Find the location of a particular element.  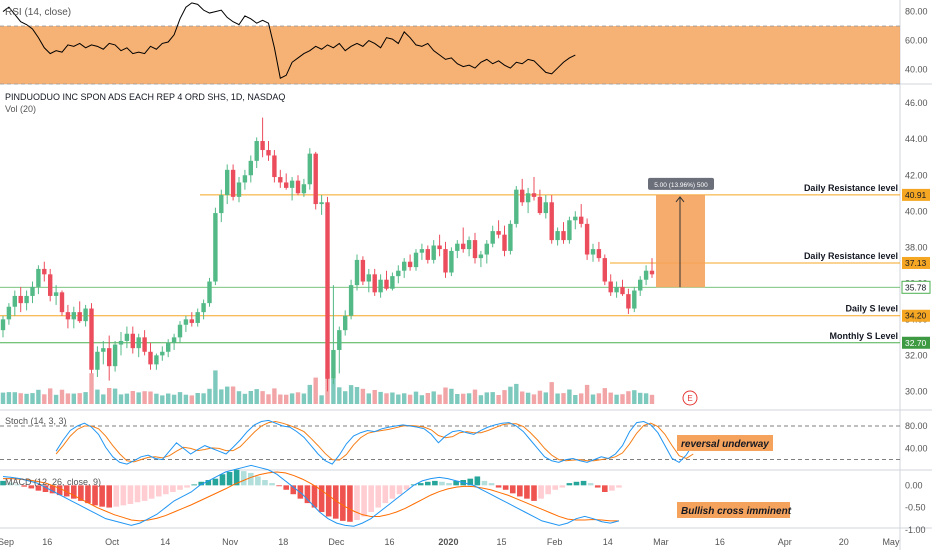

volume-bars is located at coordinates (327, 387).